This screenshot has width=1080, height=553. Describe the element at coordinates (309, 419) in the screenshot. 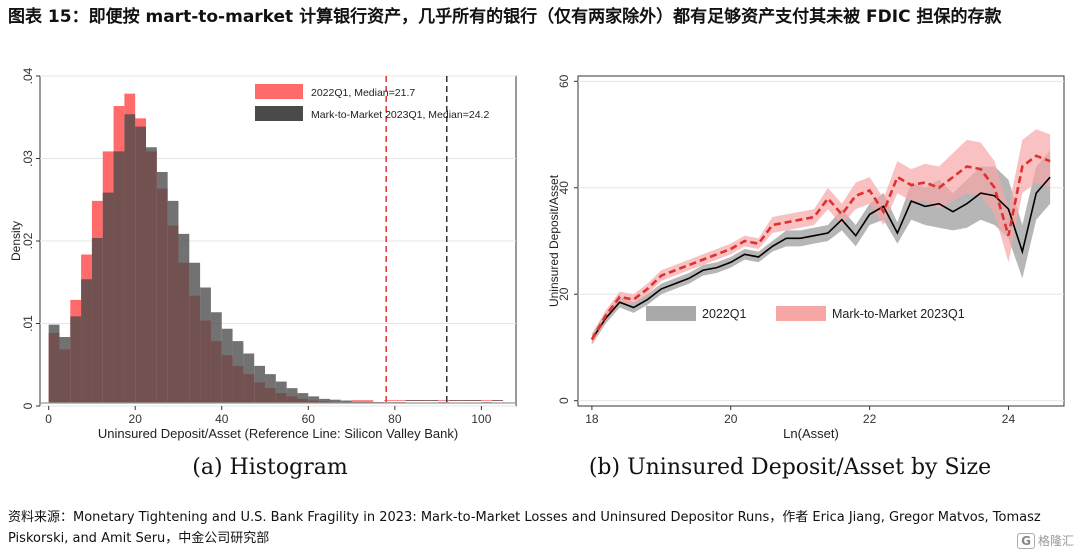

I see `x-tick-label: 60` at that location.